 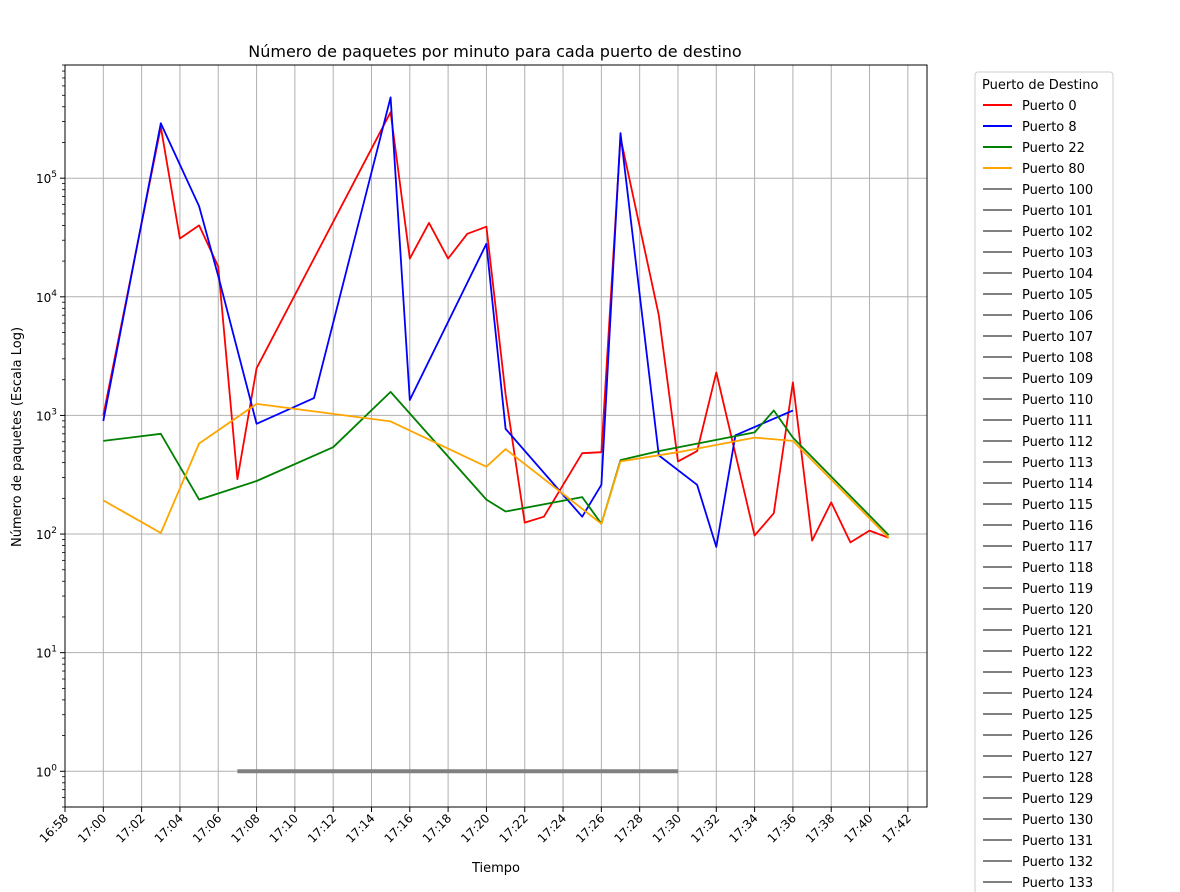 I want to click on x-tick-label: 17:42, so click(x=897, y=828).